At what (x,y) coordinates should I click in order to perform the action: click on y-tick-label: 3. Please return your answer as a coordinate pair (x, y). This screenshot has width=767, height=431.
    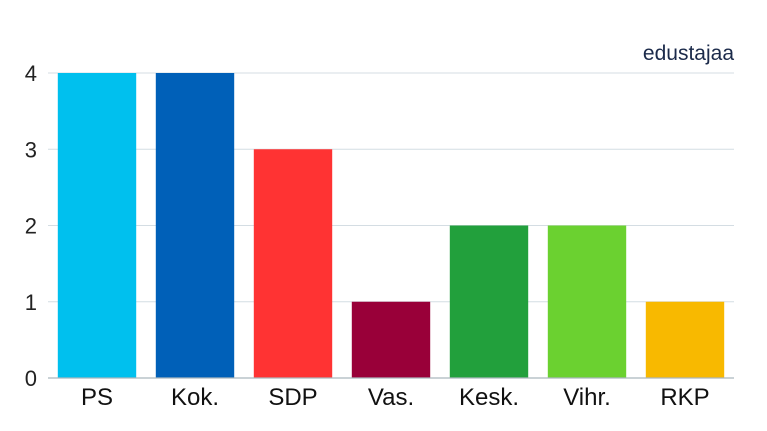
    Looking at the image, I should click on (31, 149).